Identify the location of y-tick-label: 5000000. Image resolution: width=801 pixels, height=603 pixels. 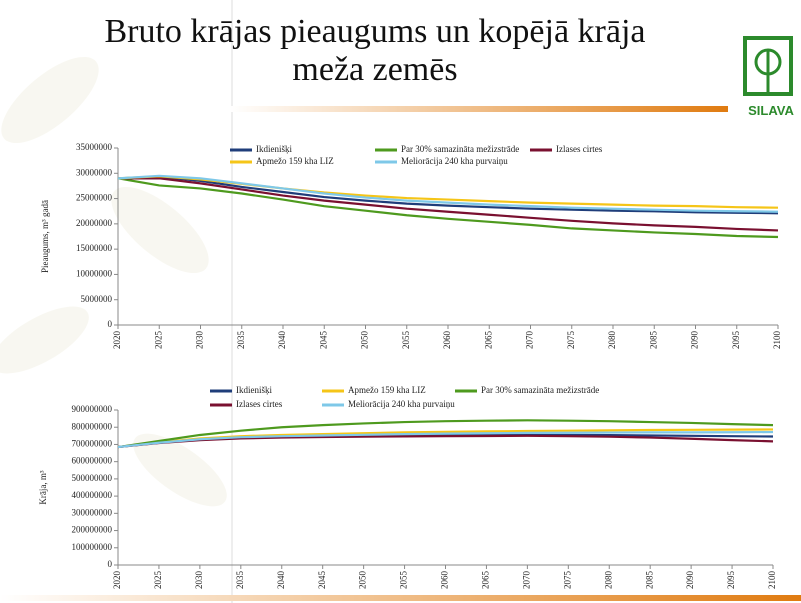
(97, 299).